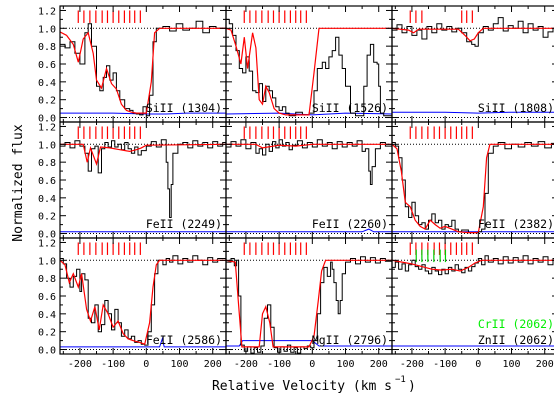  I want to click on transition-label: FeII (2586), so click(184, 340).